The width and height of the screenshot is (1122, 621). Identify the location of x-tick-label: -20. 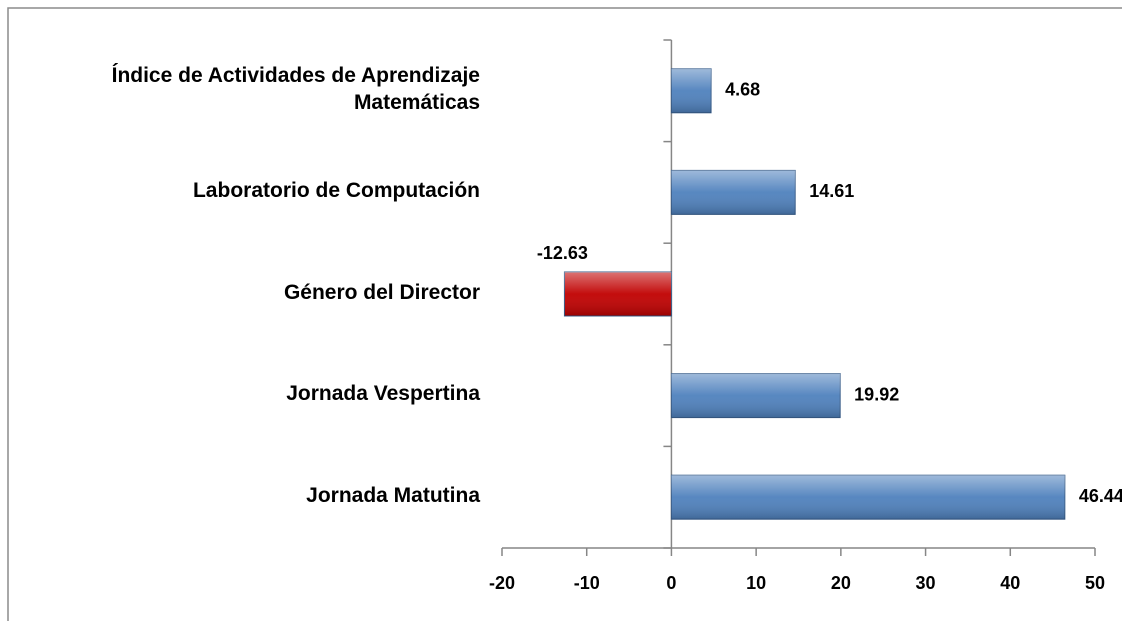
(502, 583).